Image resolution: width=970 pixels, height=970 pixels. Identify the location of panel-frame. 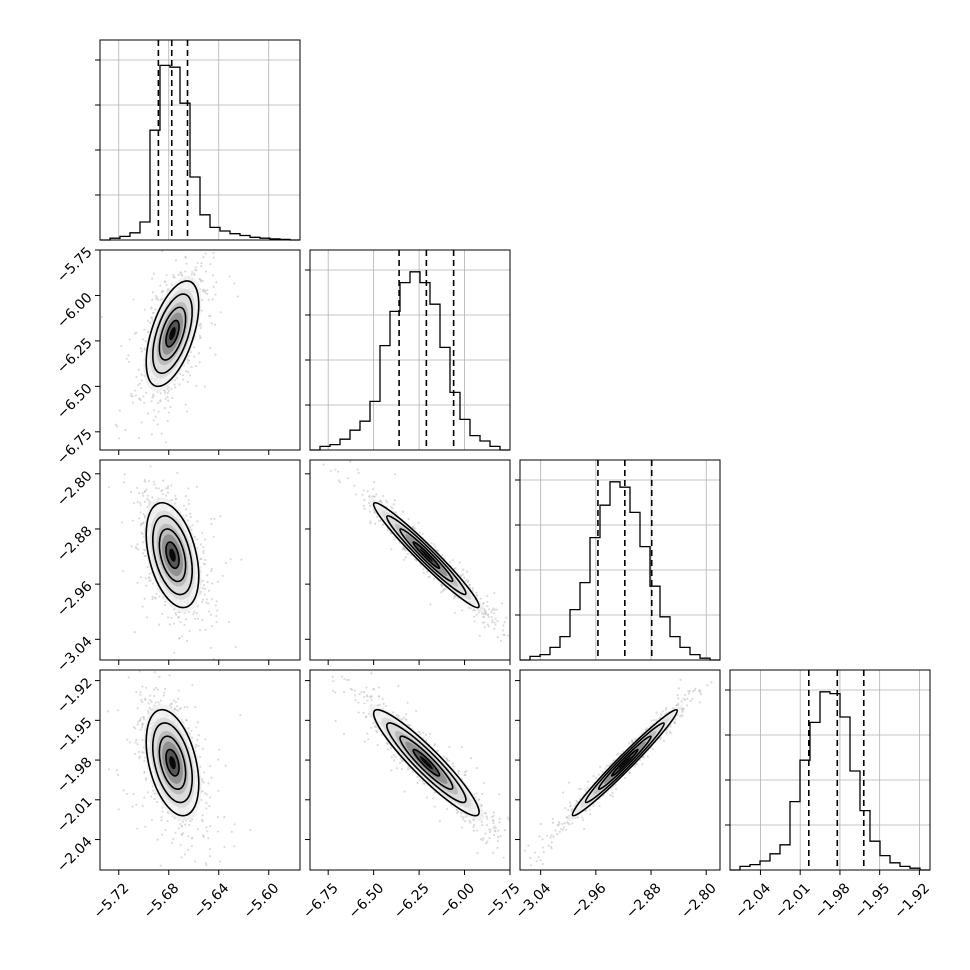
(830, 770).